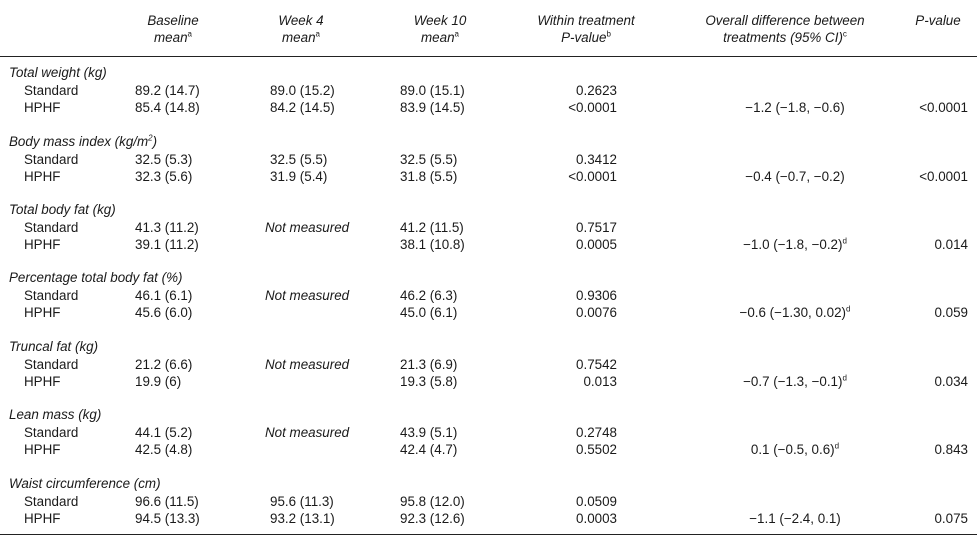 The image size is (977, 537). Describe the element at coordinates (302, 518) in the screenshot. I see `cell-week4: 93.2 (13.1)` at that location.